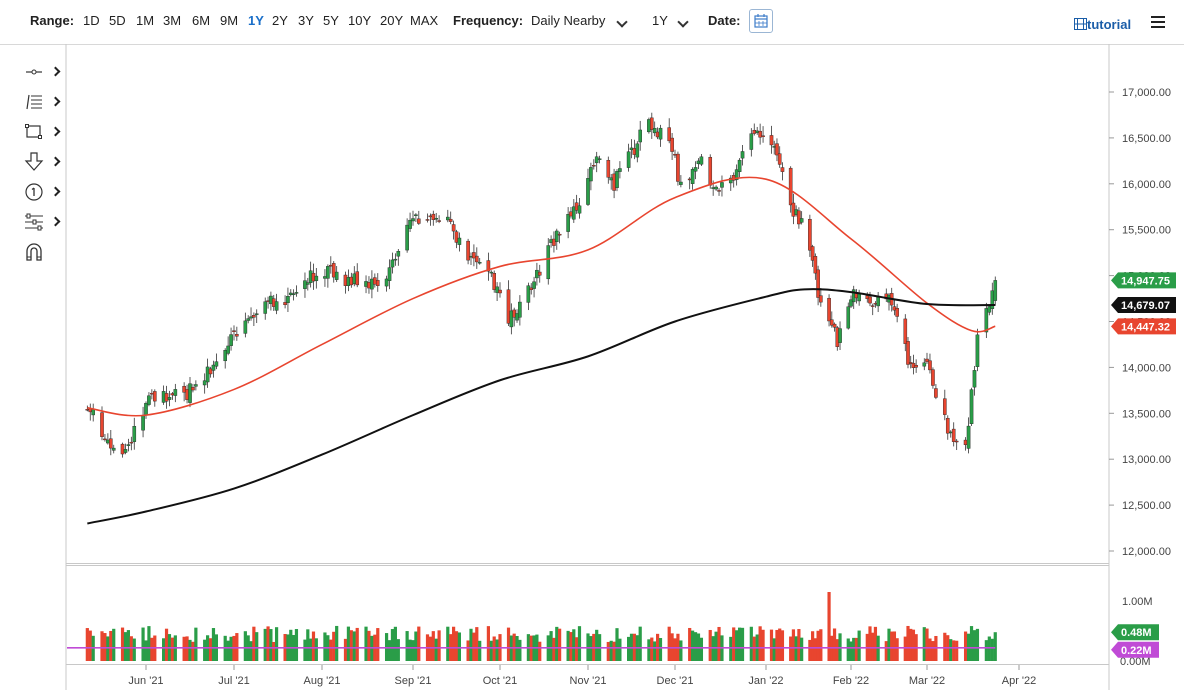  What do you see at coordinates (761, 21) in the screenshot?
I see `calendar-icon` at bounding box center [761, 21].